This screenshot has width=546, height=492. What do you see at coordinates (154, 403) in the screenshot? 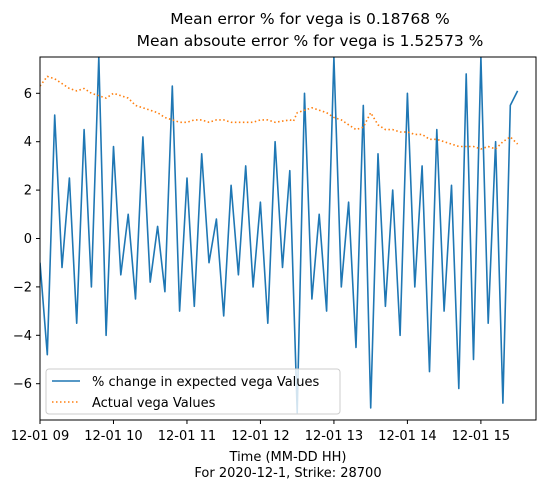
I see `legend-label-actual: Actual vega Values` at bounding box center [154, 403].